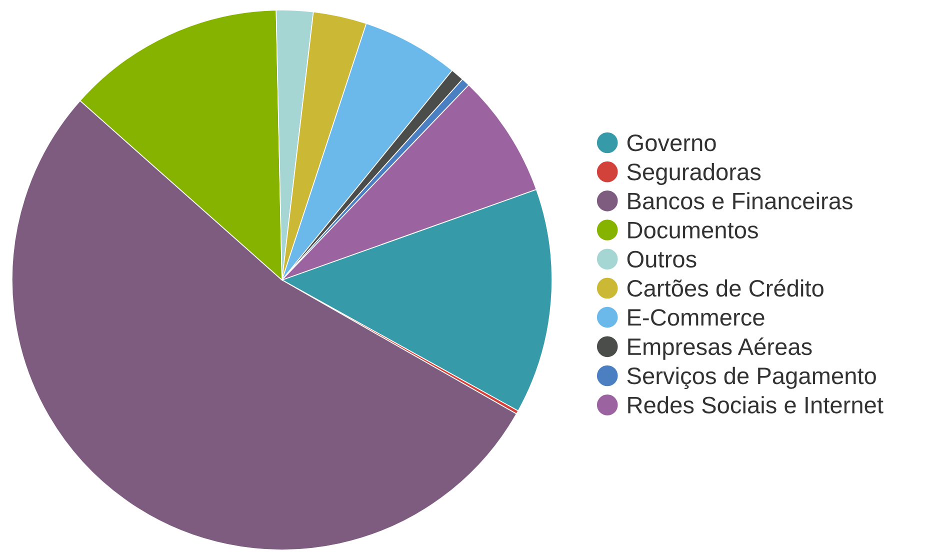  Describe the element at coordinates (661, 259) in the screenshot. I see `legend-label: Outros` at that location.